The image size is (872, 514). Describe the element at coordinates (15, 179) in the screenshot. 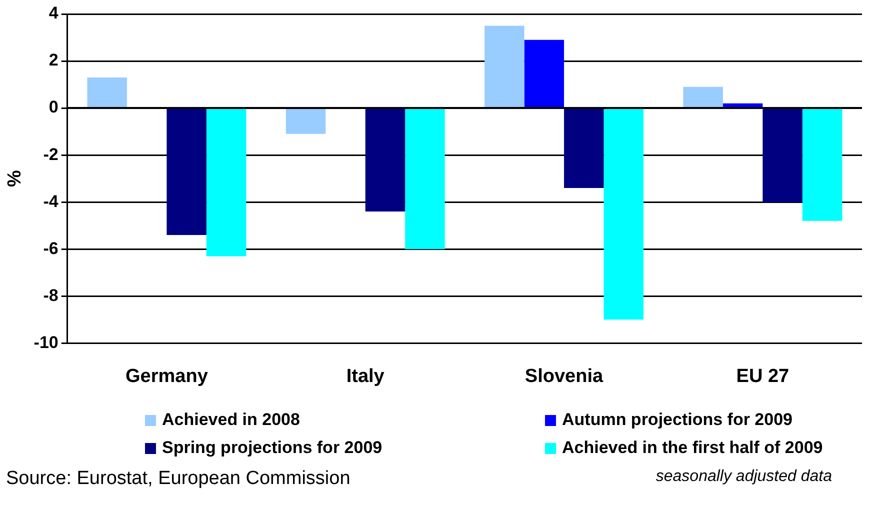

I see `y-axis-title: %` at that location.